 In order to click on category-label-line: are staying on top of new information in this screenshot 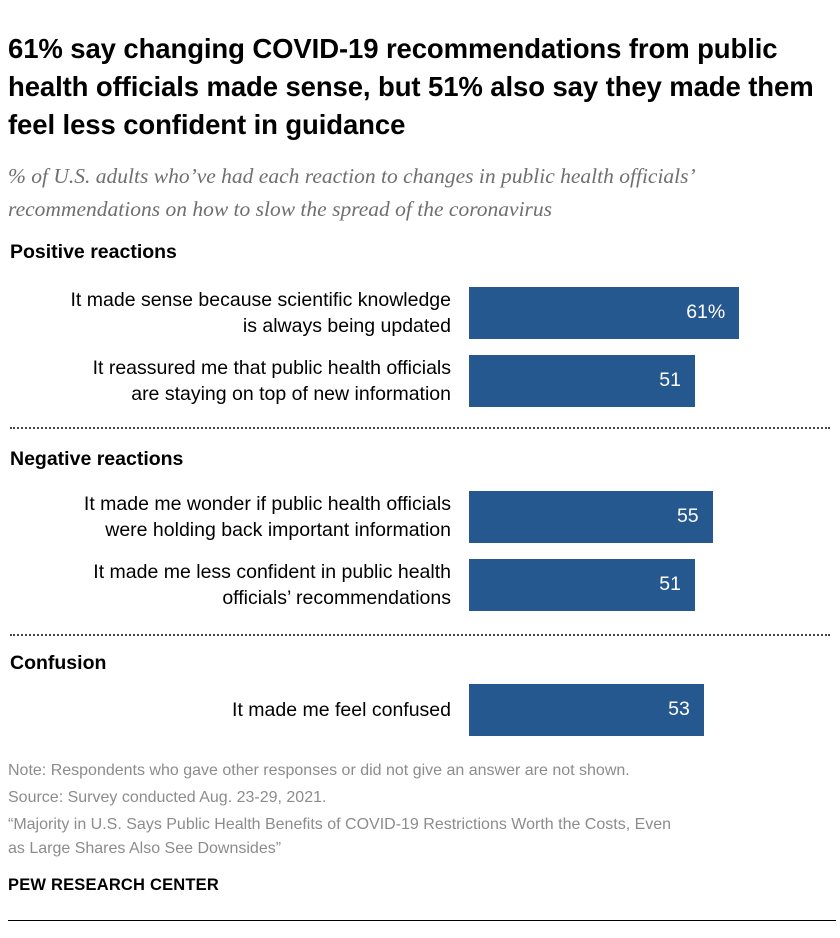, I will do `click(291, 394)`.